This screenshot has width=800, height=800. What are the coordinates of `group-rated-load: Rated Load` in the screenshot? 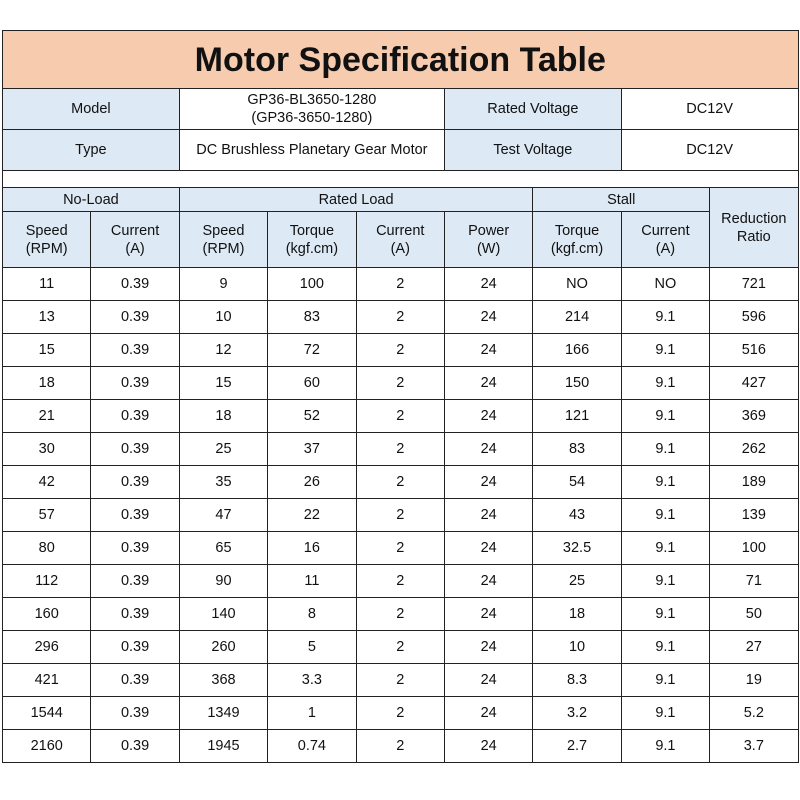 It's located at (356, 199).